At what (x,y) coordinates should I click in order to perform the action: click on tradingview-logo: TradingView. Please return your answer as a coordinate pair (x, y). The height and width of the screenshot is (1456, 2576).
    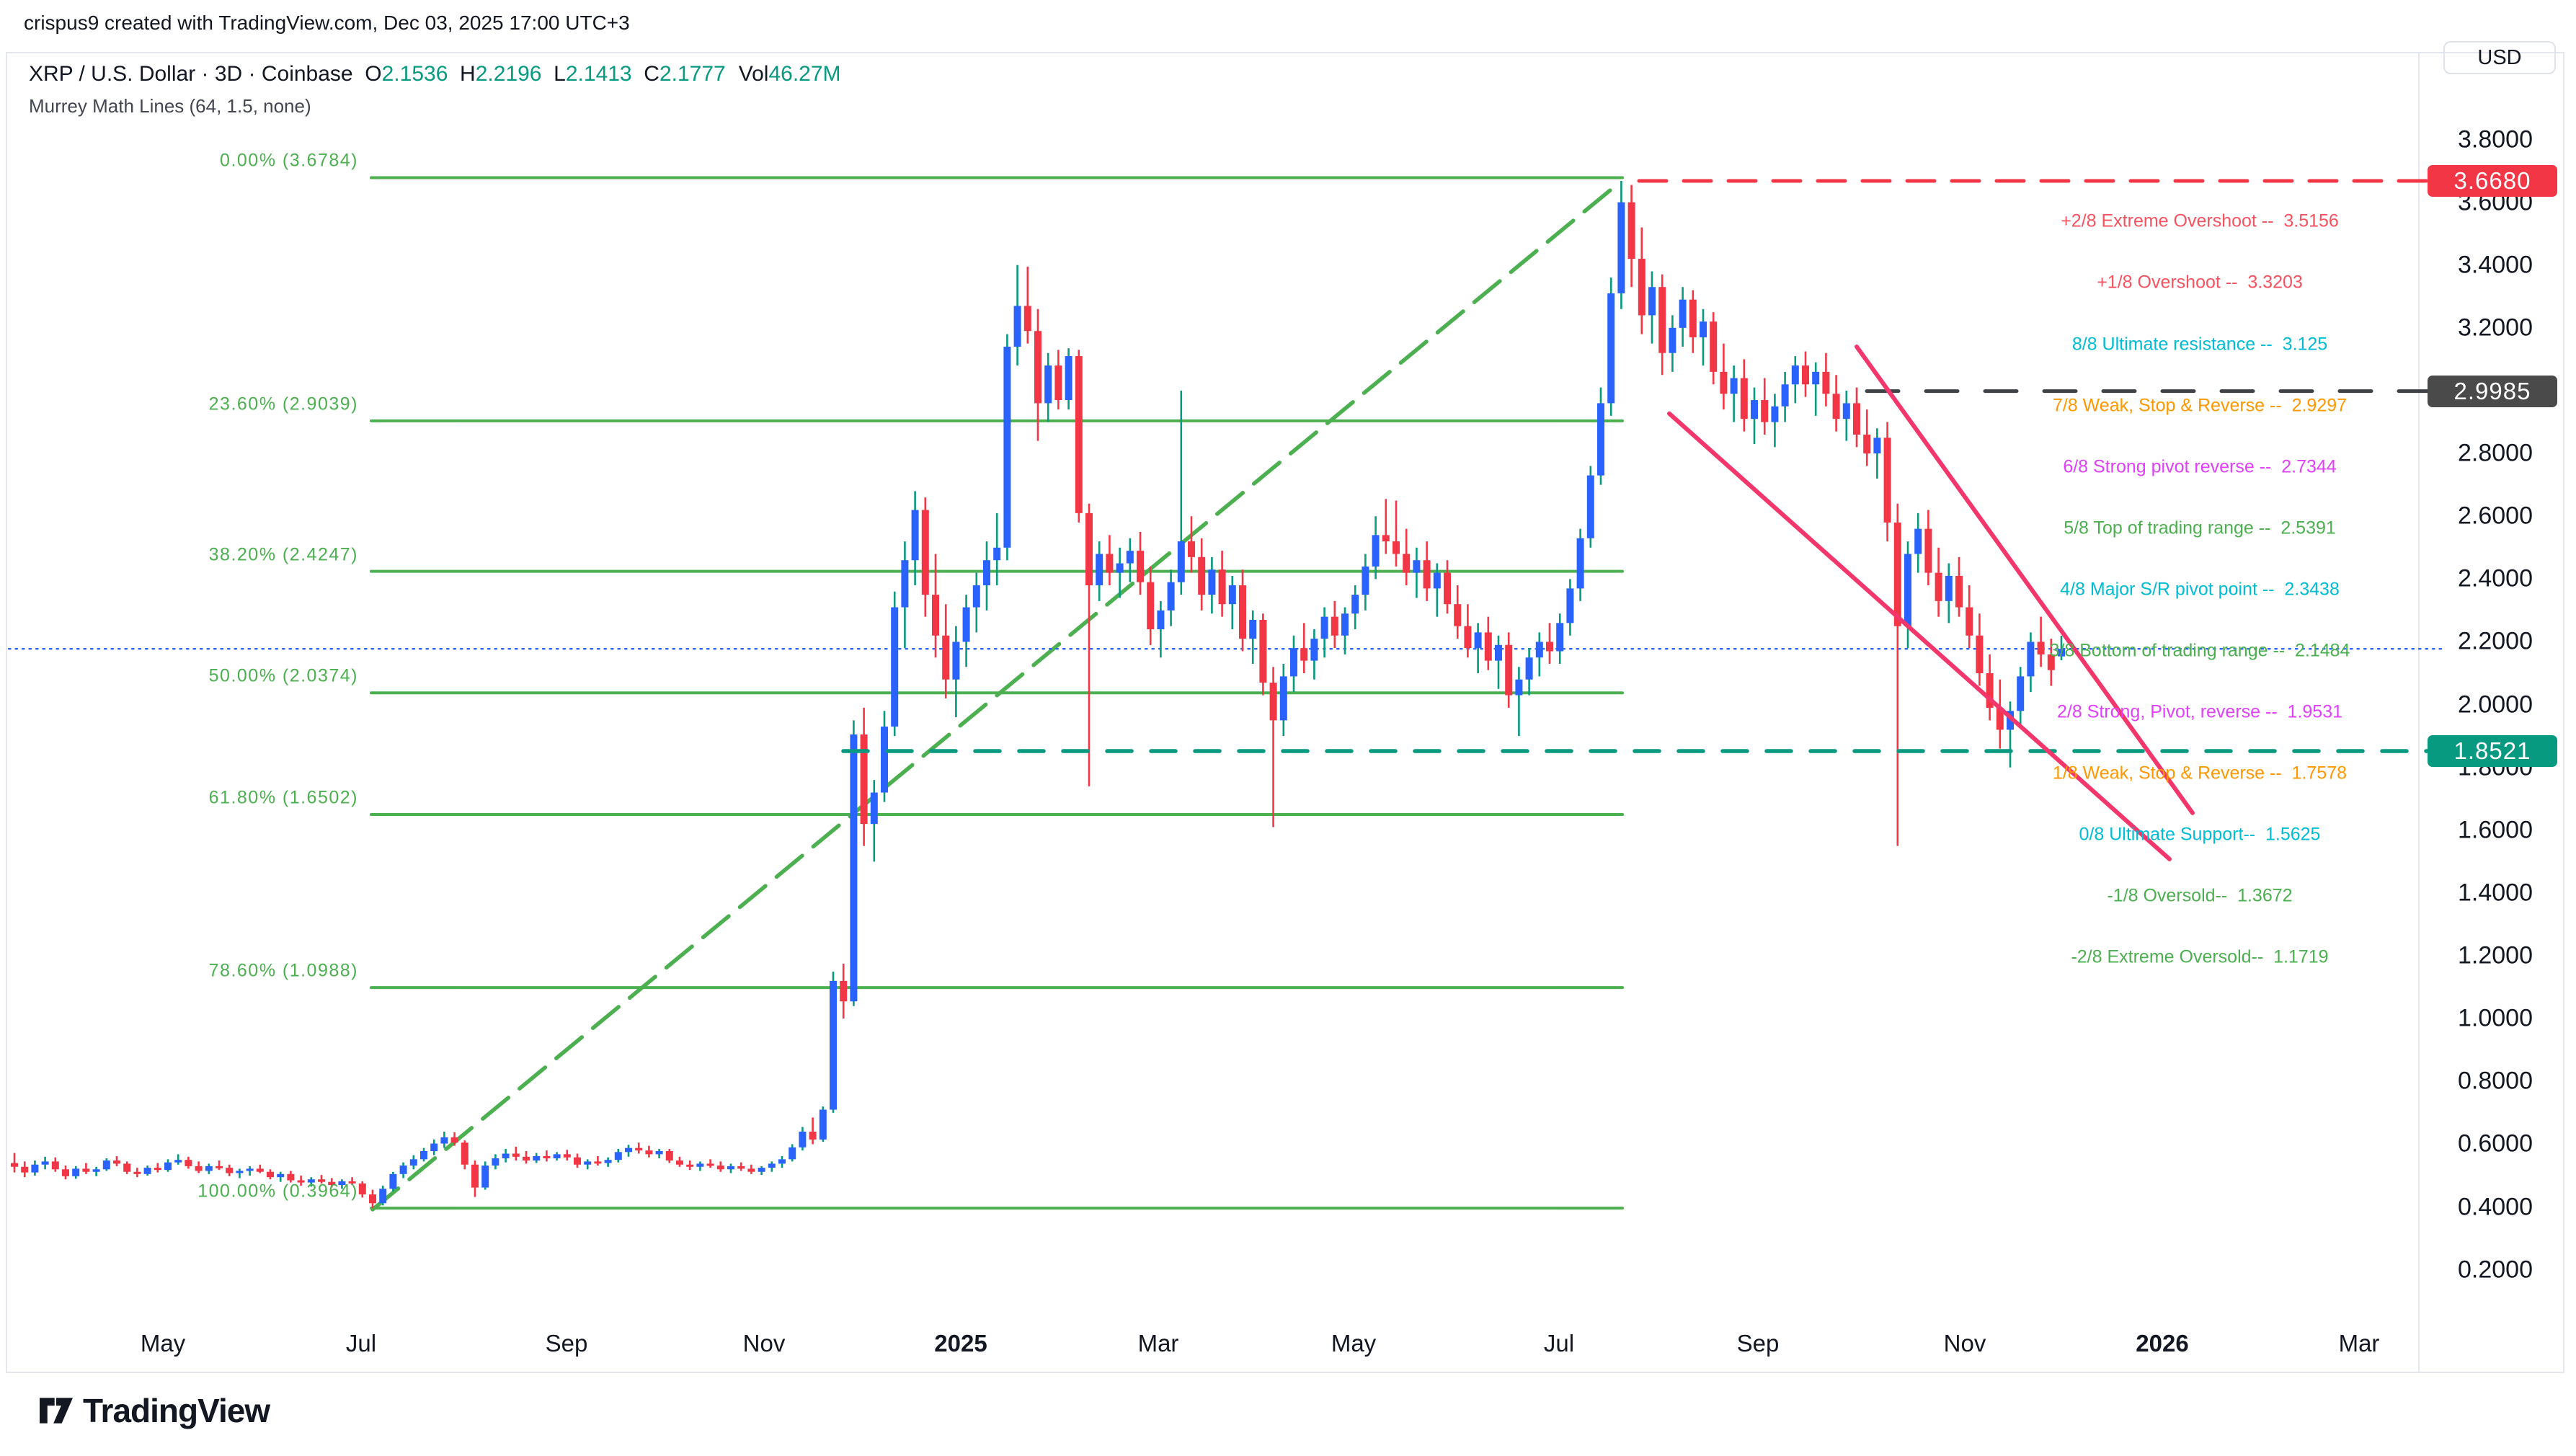
    Looking at the image, I should click on (155, 1410).